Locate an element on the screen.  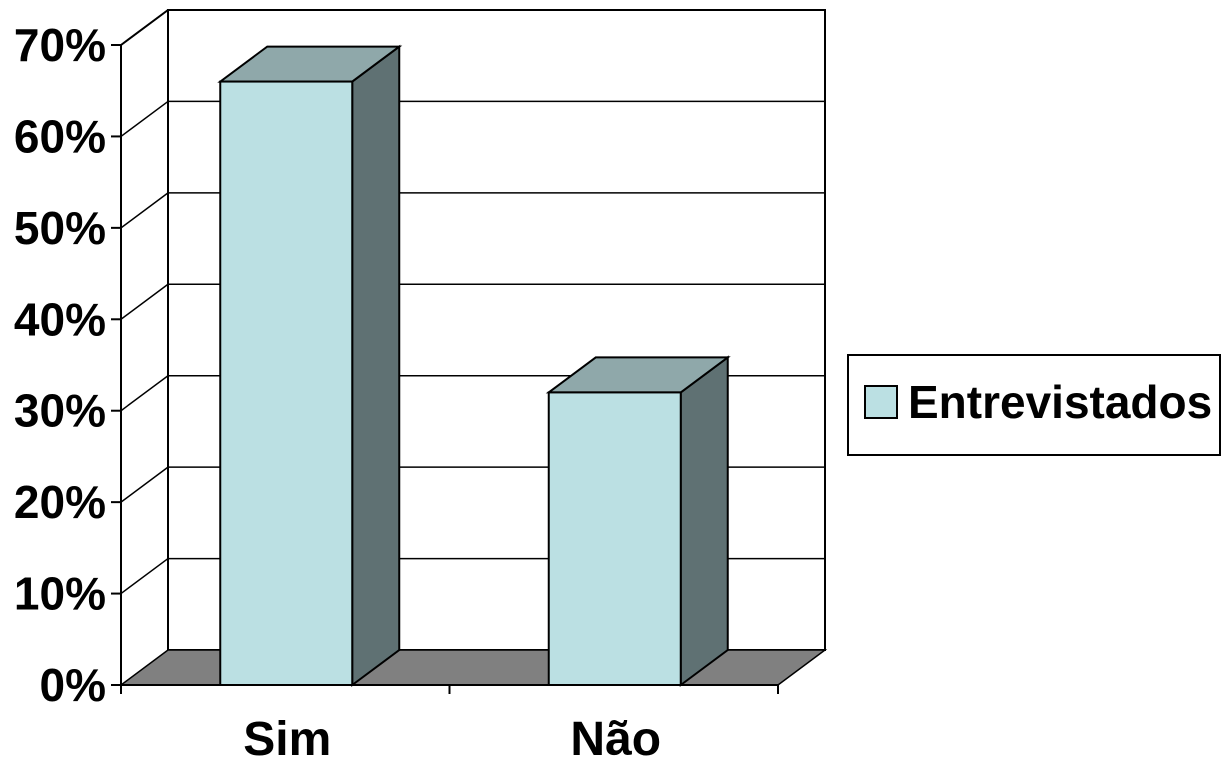
x-category-label: Sim is located at coordinates (287, 735).